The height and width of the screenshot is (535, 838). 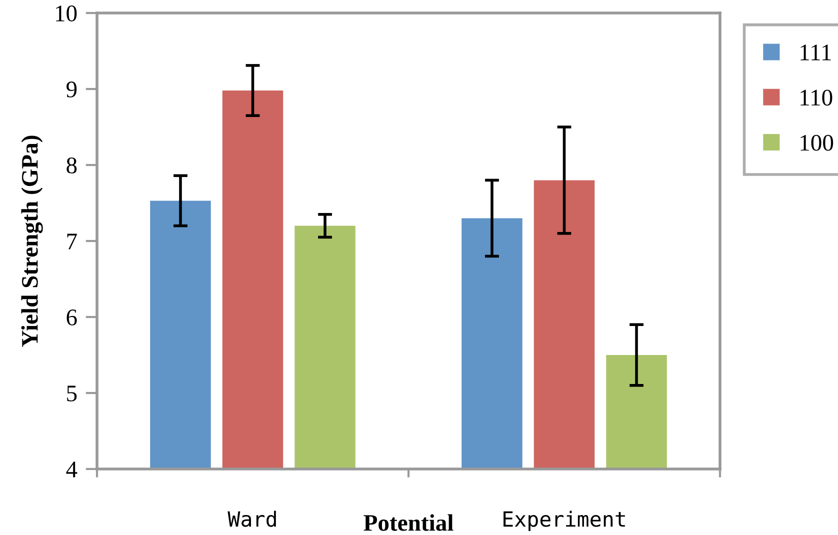 I want to click on legend-label: 100, so click(x=817, y=142).